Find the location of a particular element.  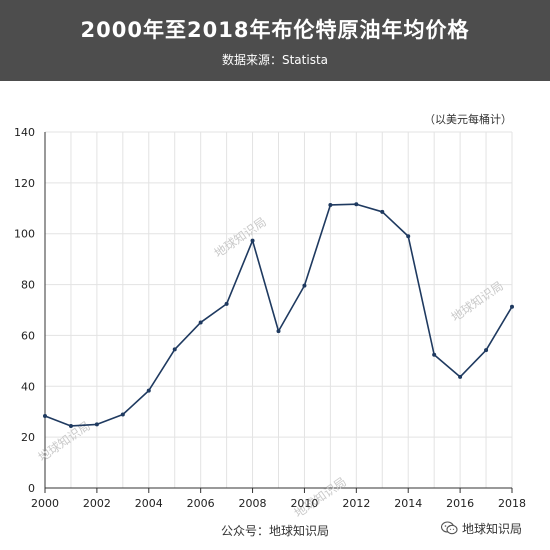

y-tick-label: 120 is located at coordinates (24, 183).